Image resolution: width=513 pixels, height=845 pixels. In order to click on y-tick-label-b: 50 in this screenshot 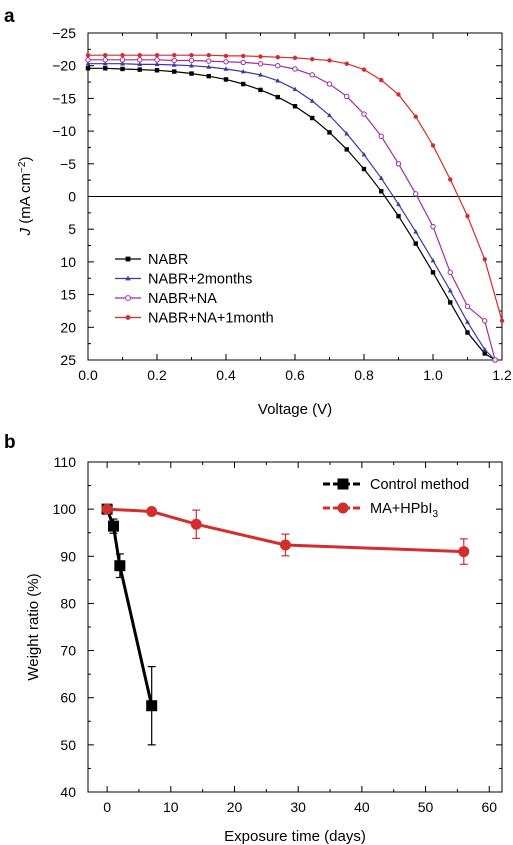, I will do `click(68, 745)`.